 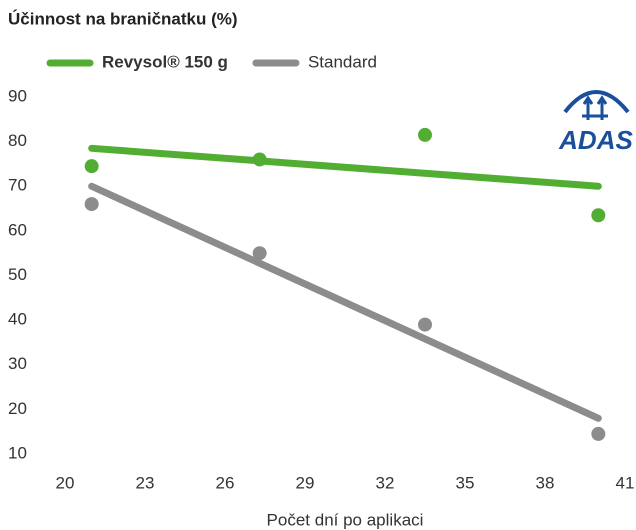 What do you see at coordinates (17, 319) in the screenshot?
I see `y-tick-label: 40` at bounding box center [17, 319].